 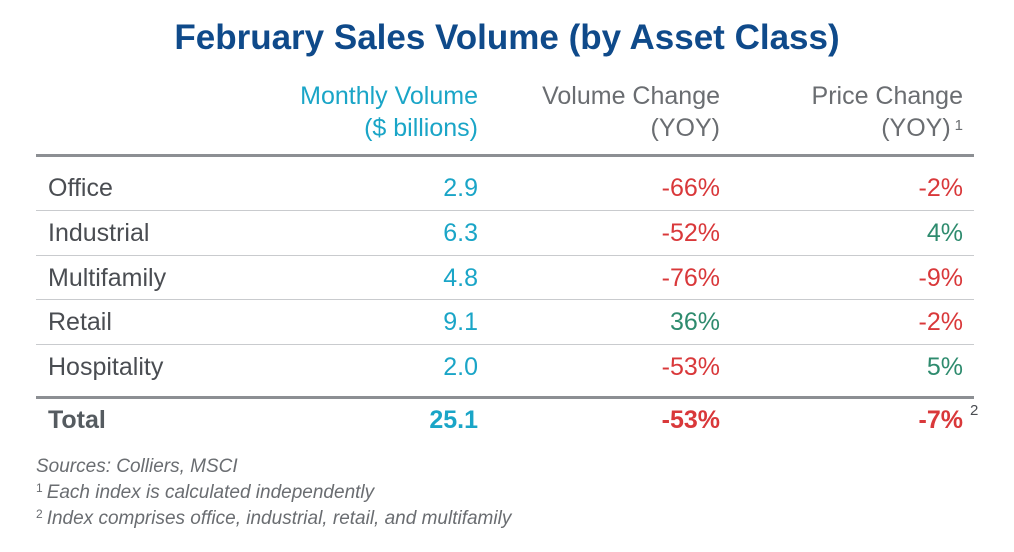 What do you see at coordinates (453, 420) in the screenshot?
I see `total-volume: 25.1` at bounding box center [453, 420].